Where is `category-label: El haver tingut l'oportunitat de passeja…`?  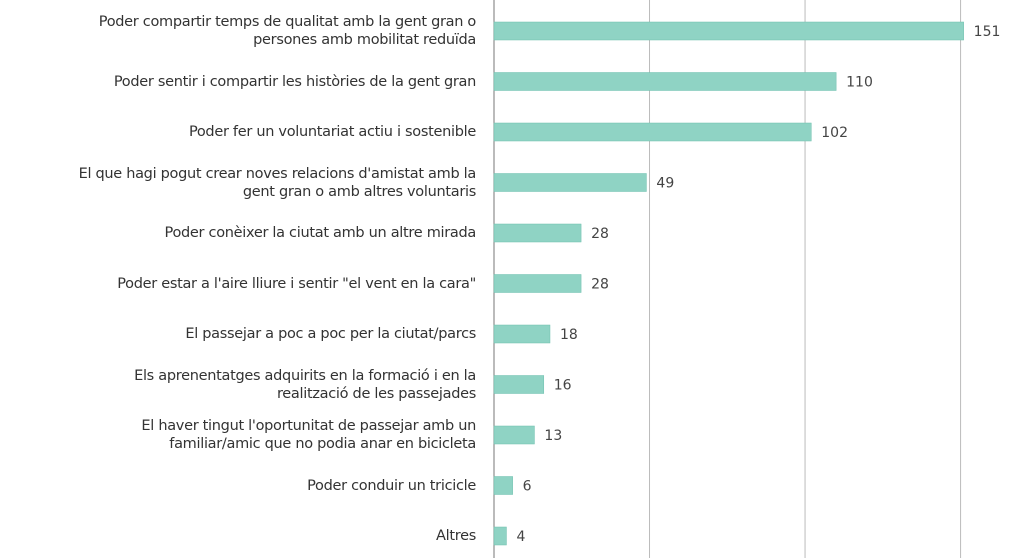 category-label: El haver tingut l'oportunitat de passeja… is located at coordinates (308, 435).